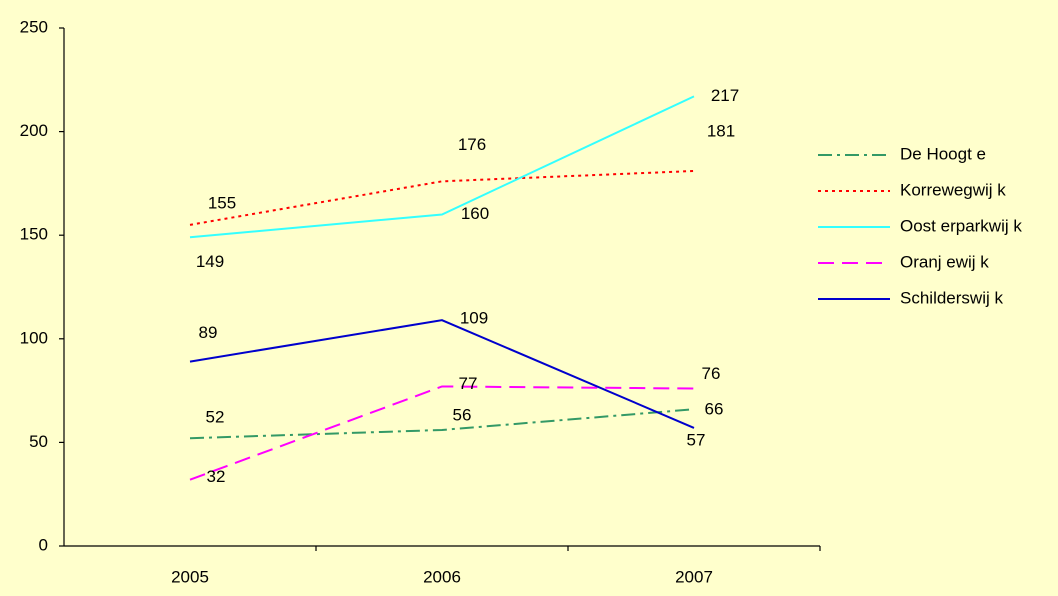 The width and height of the screenshot is (1058, 596). Describe the element at coordinates (34, 234) in the screenshot. I see `y-tick-label: 150` at that location.